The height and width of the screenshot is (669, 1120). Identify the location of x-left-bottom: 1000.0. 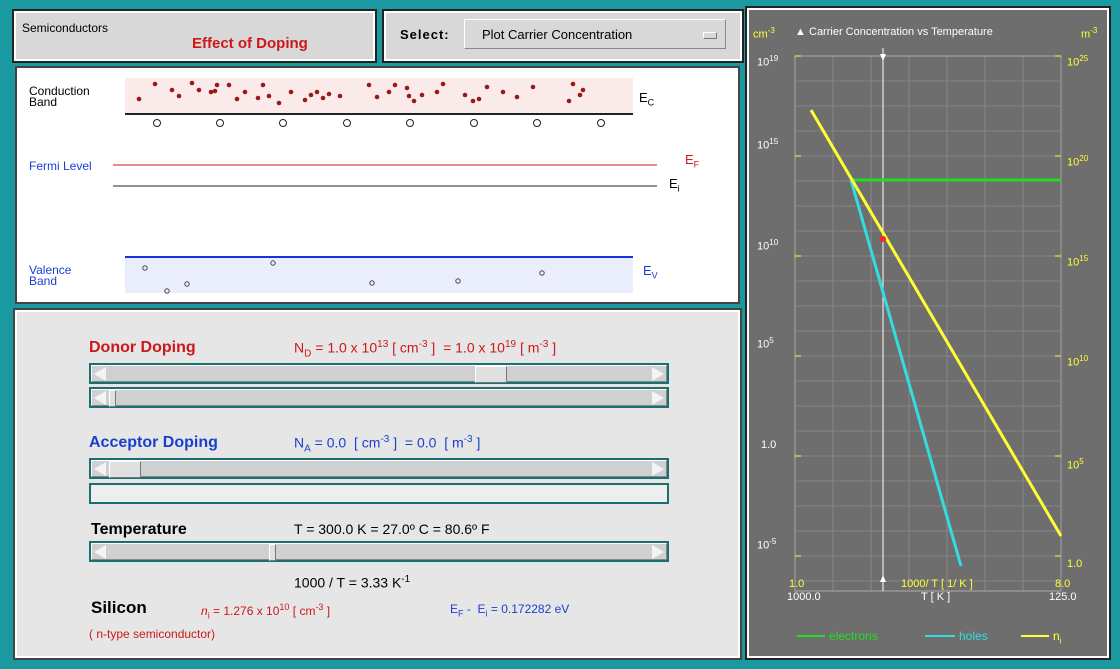
(804, 597).